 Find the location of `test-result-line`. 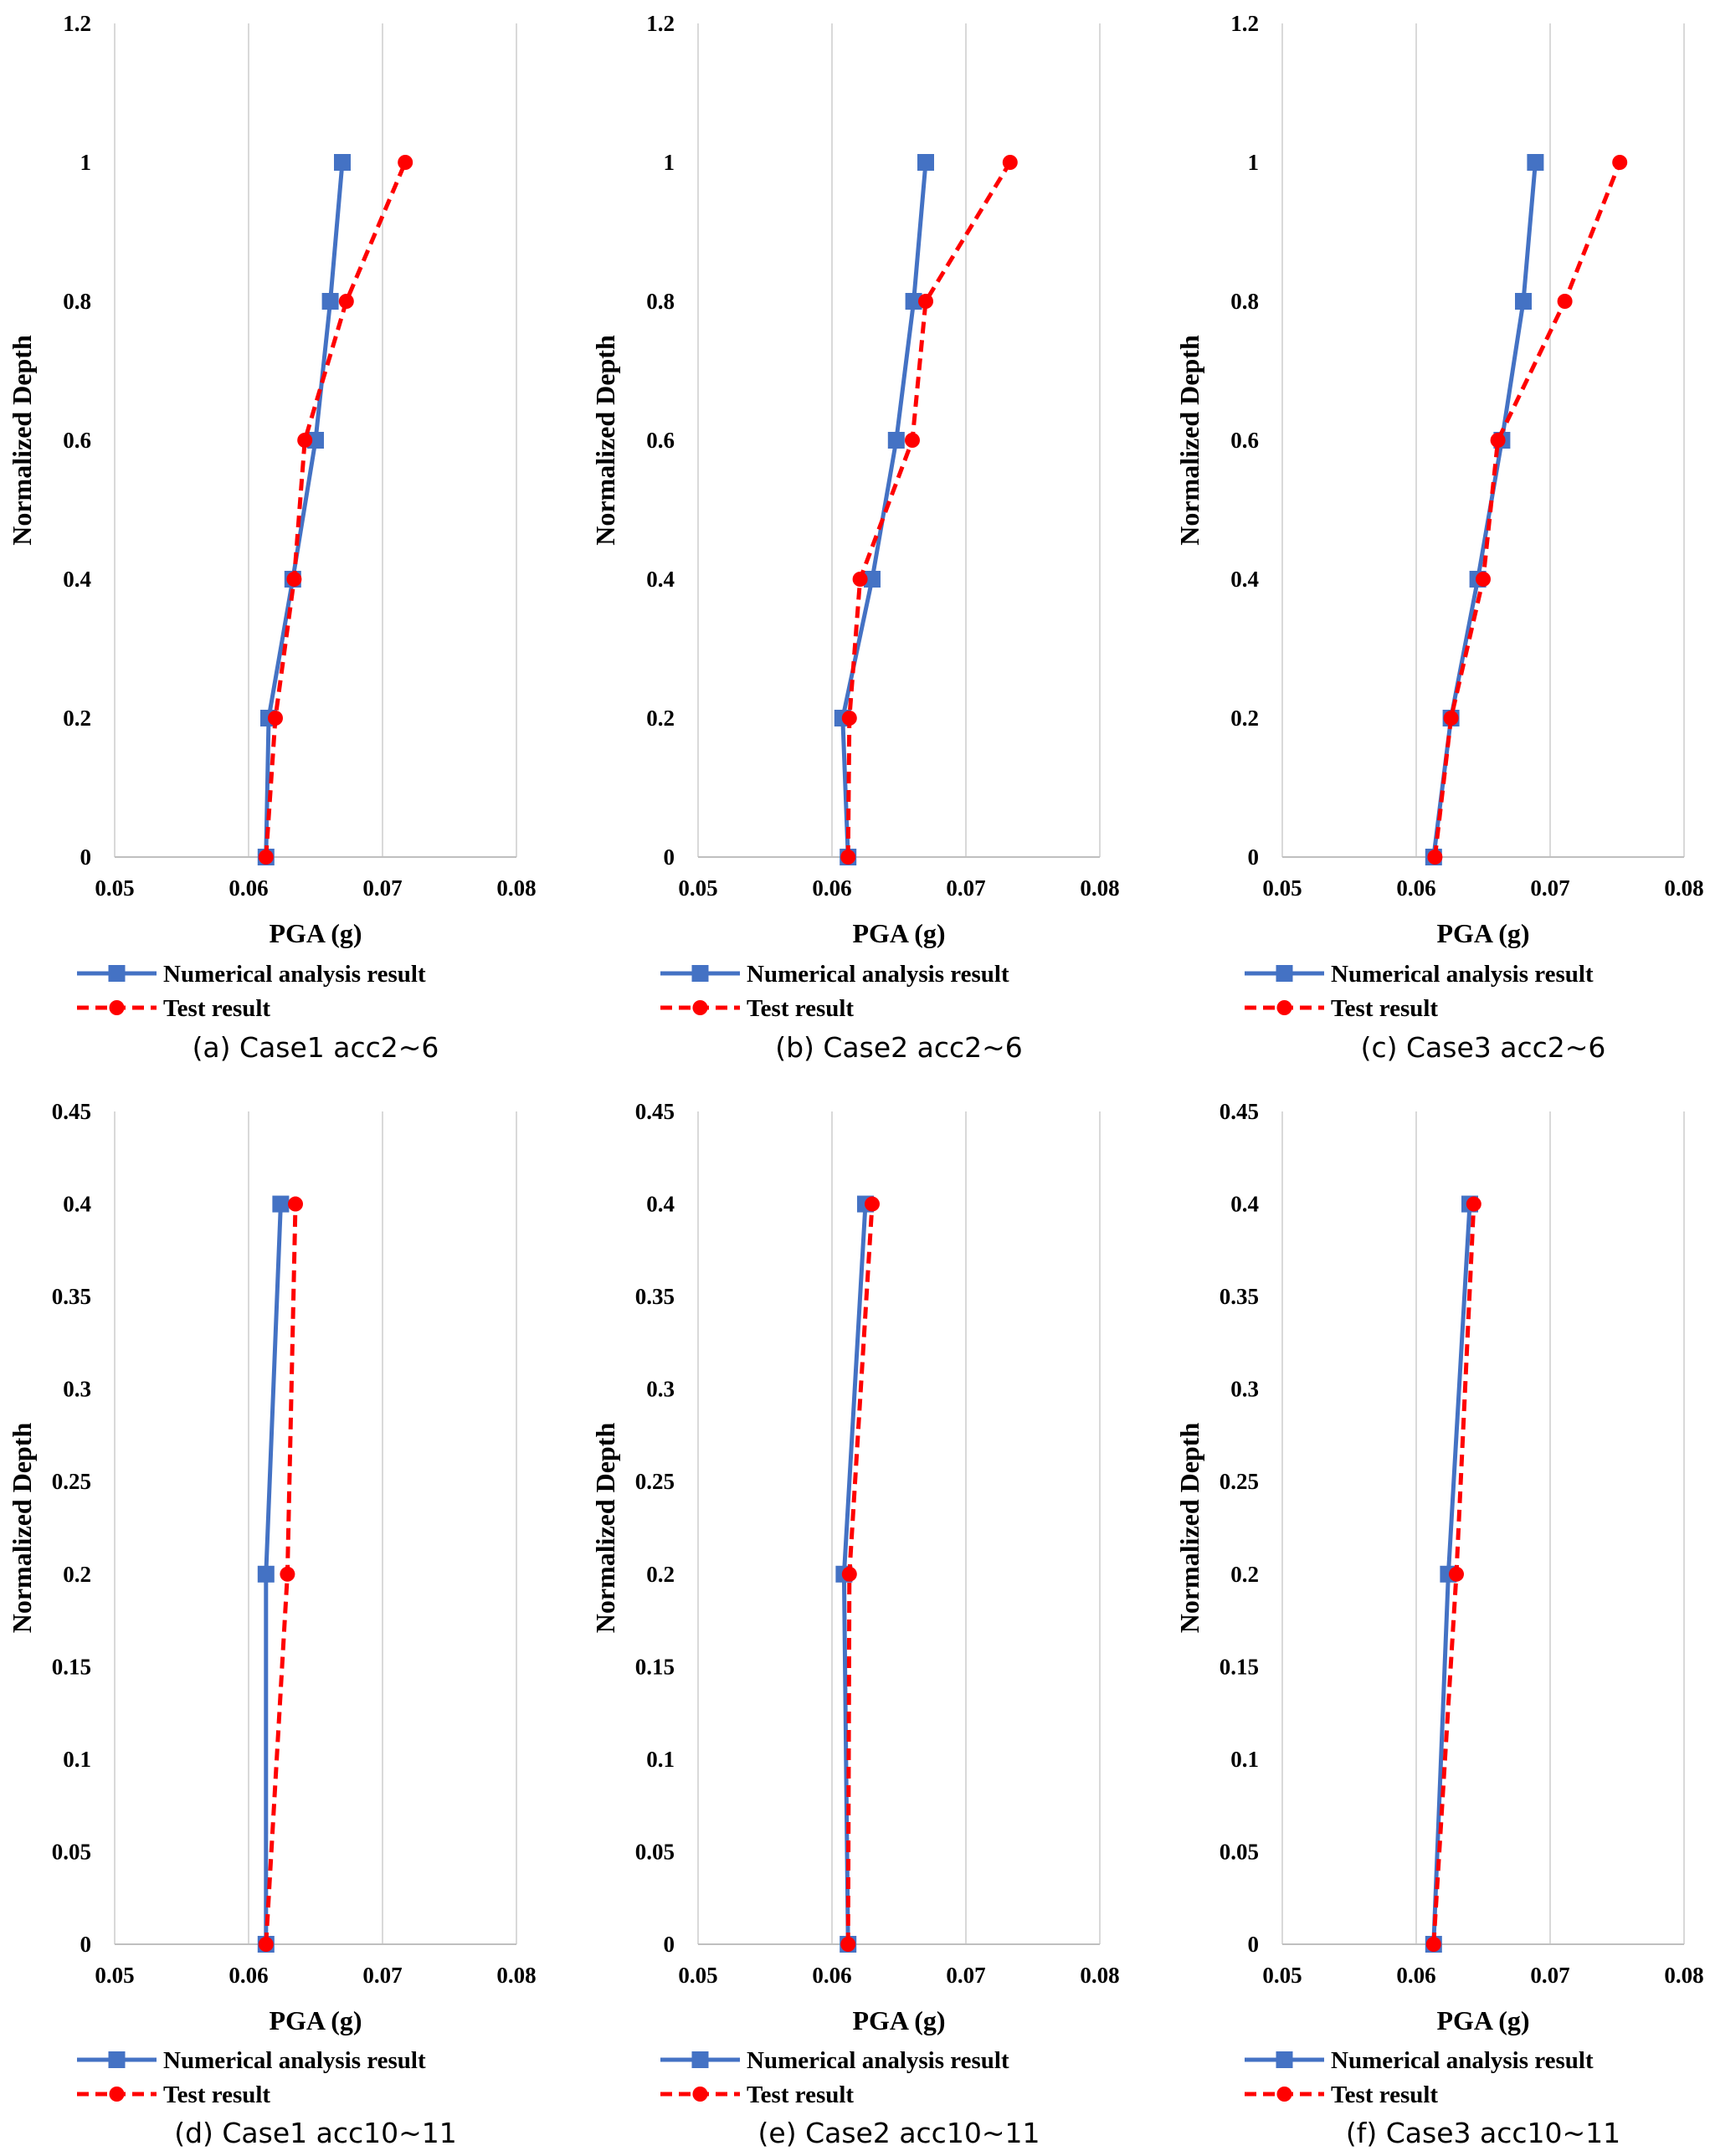

test-result-line is located at coordinates (1527, 510).